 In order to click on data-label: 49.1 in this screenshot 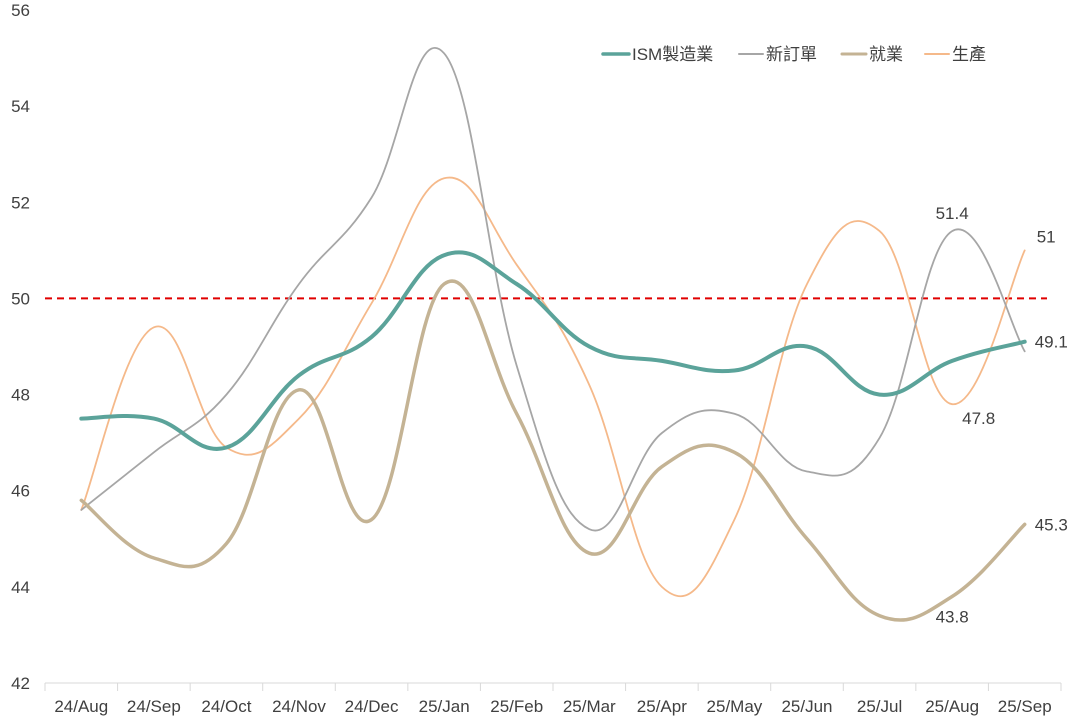, I will do `click(1051, 342)`.